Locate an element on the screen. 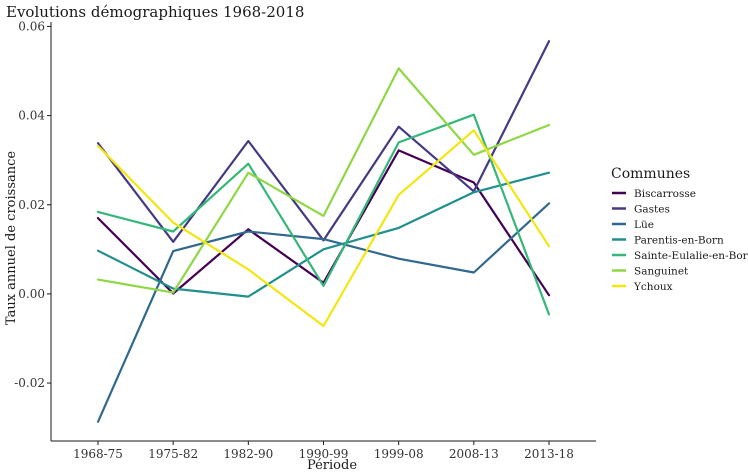 The height and width of the screenshot is (476, 748). legend-label-sanguinet: Sanguinet is located at coordinates (661, 272).